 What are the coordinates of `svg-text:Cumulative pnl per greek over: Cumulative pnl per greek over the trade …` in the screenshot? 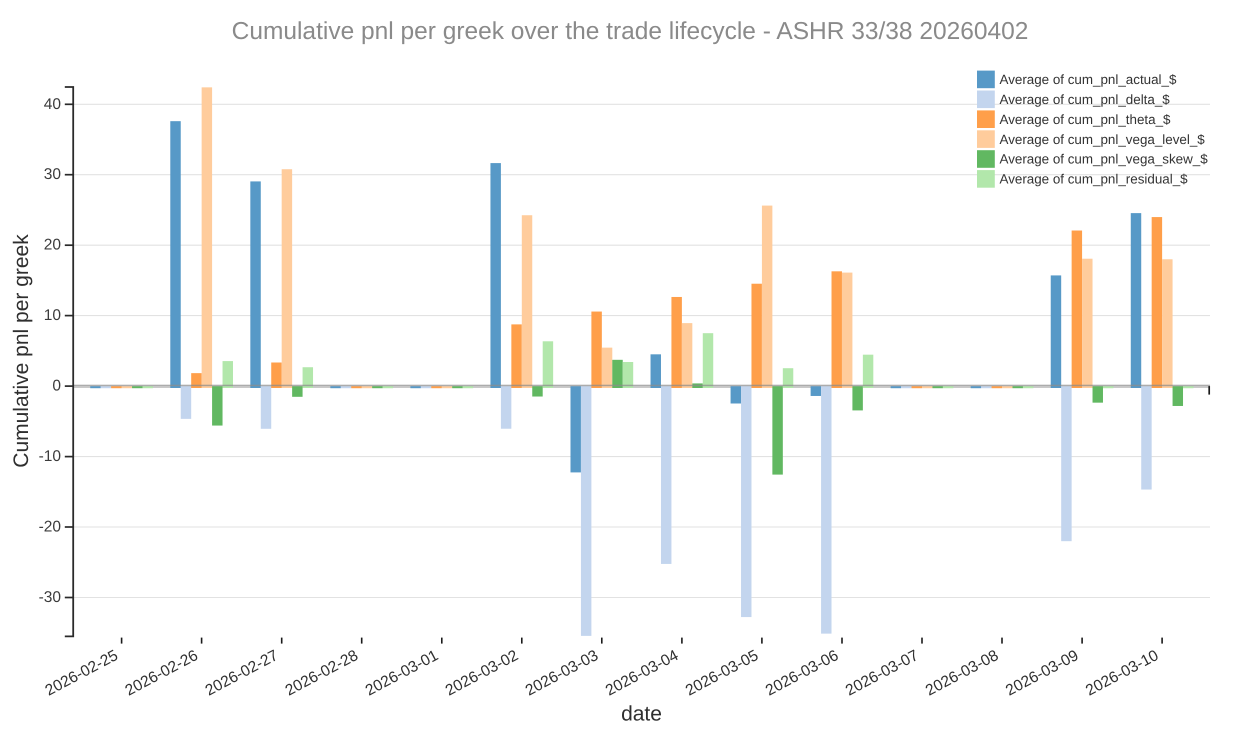 It's located at (630, 31).